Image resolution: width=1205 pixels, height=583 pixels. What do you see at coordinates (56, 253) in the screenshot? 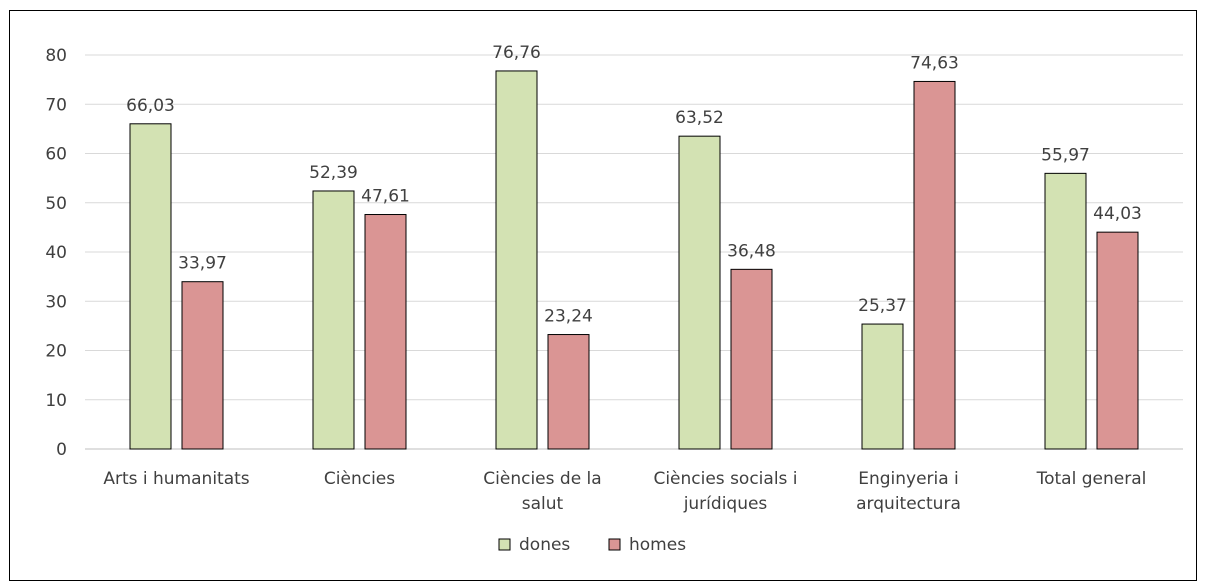
I see `y-tick-label: 40` at bounding box center [56, 253].